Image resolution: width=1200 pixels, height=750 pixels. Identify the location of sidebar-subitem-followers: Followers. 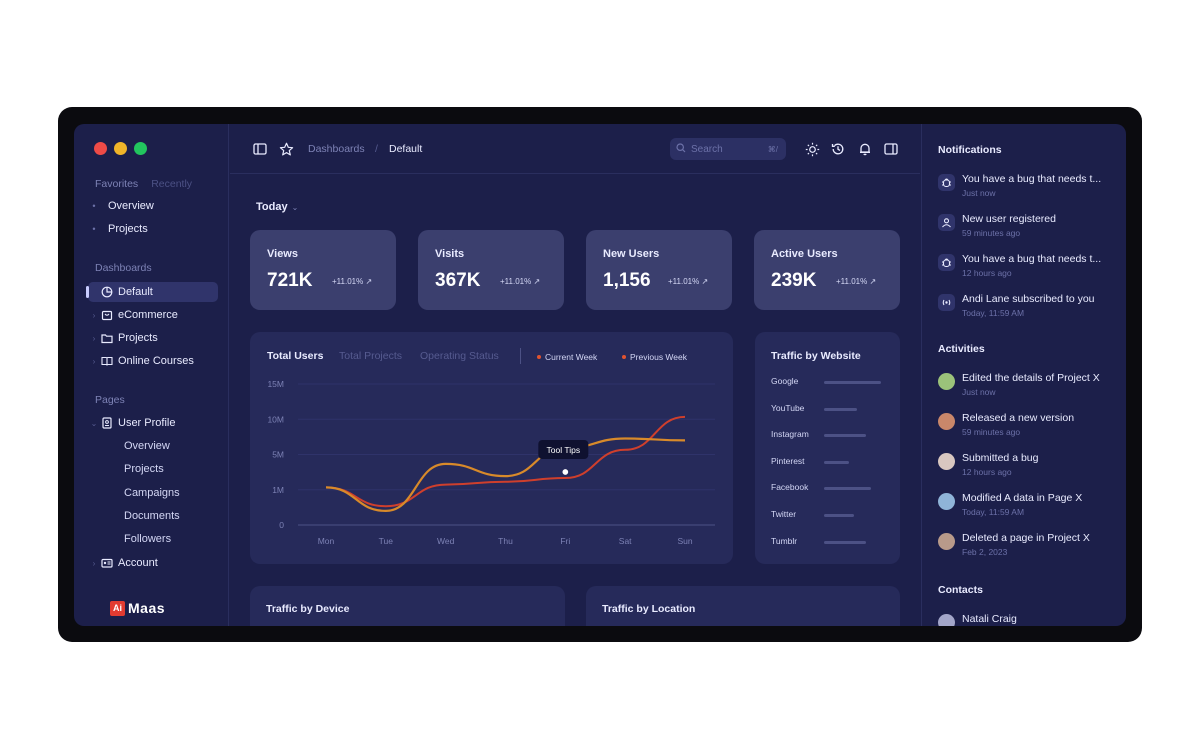
(148, 539).